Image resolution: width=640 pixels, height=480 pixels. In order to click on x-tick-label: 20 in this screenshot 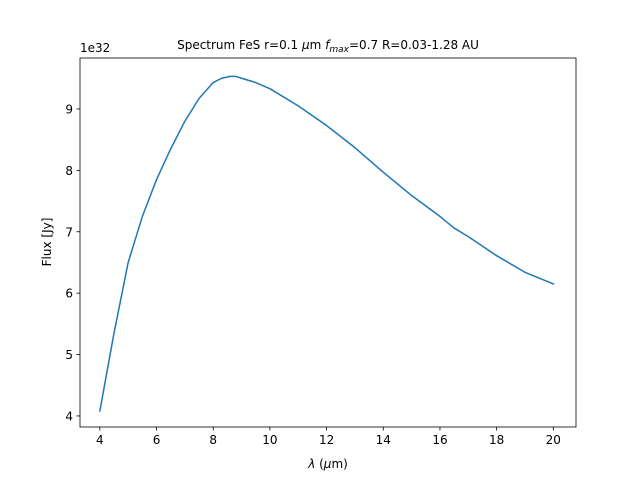, I will do `click(553, 440)`.